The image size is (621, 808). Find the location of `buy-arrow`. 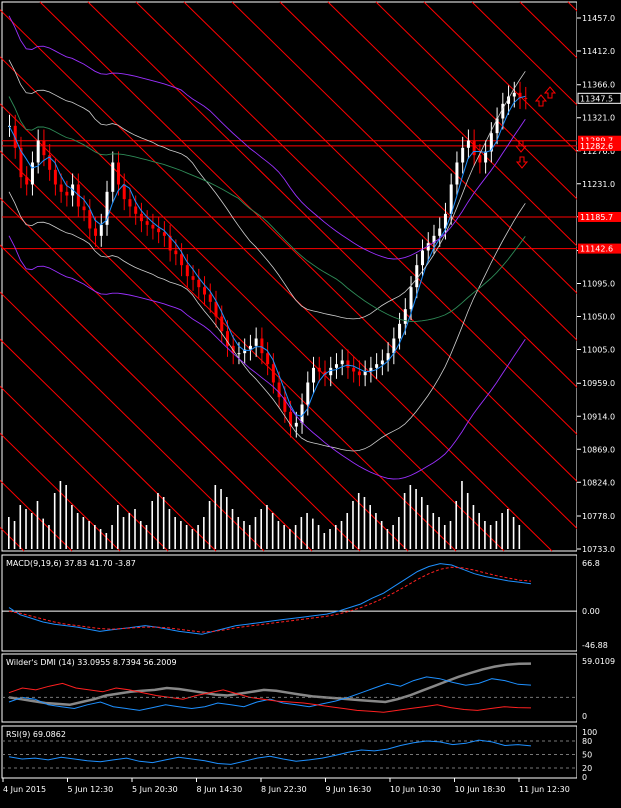

buy-arrow is located at coordinates (550, 92).